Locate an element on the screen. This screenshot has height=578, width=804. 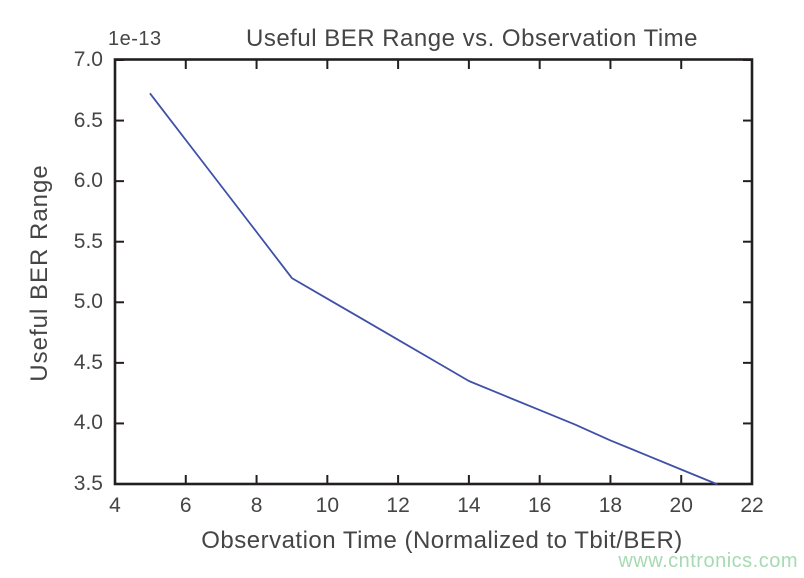
watermark: www.cntronics.com is located at coordinates (708, 561).